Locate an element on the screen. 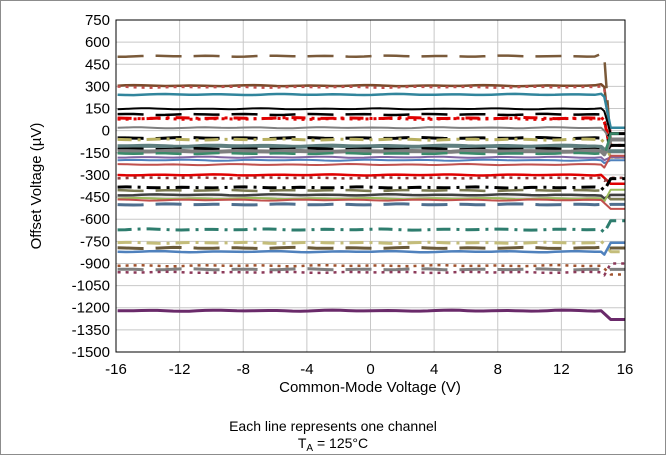 Image resolution: width=666 pixels, height=455 pixels. y-tick-label: -750 is located at coordinates (95, 241).